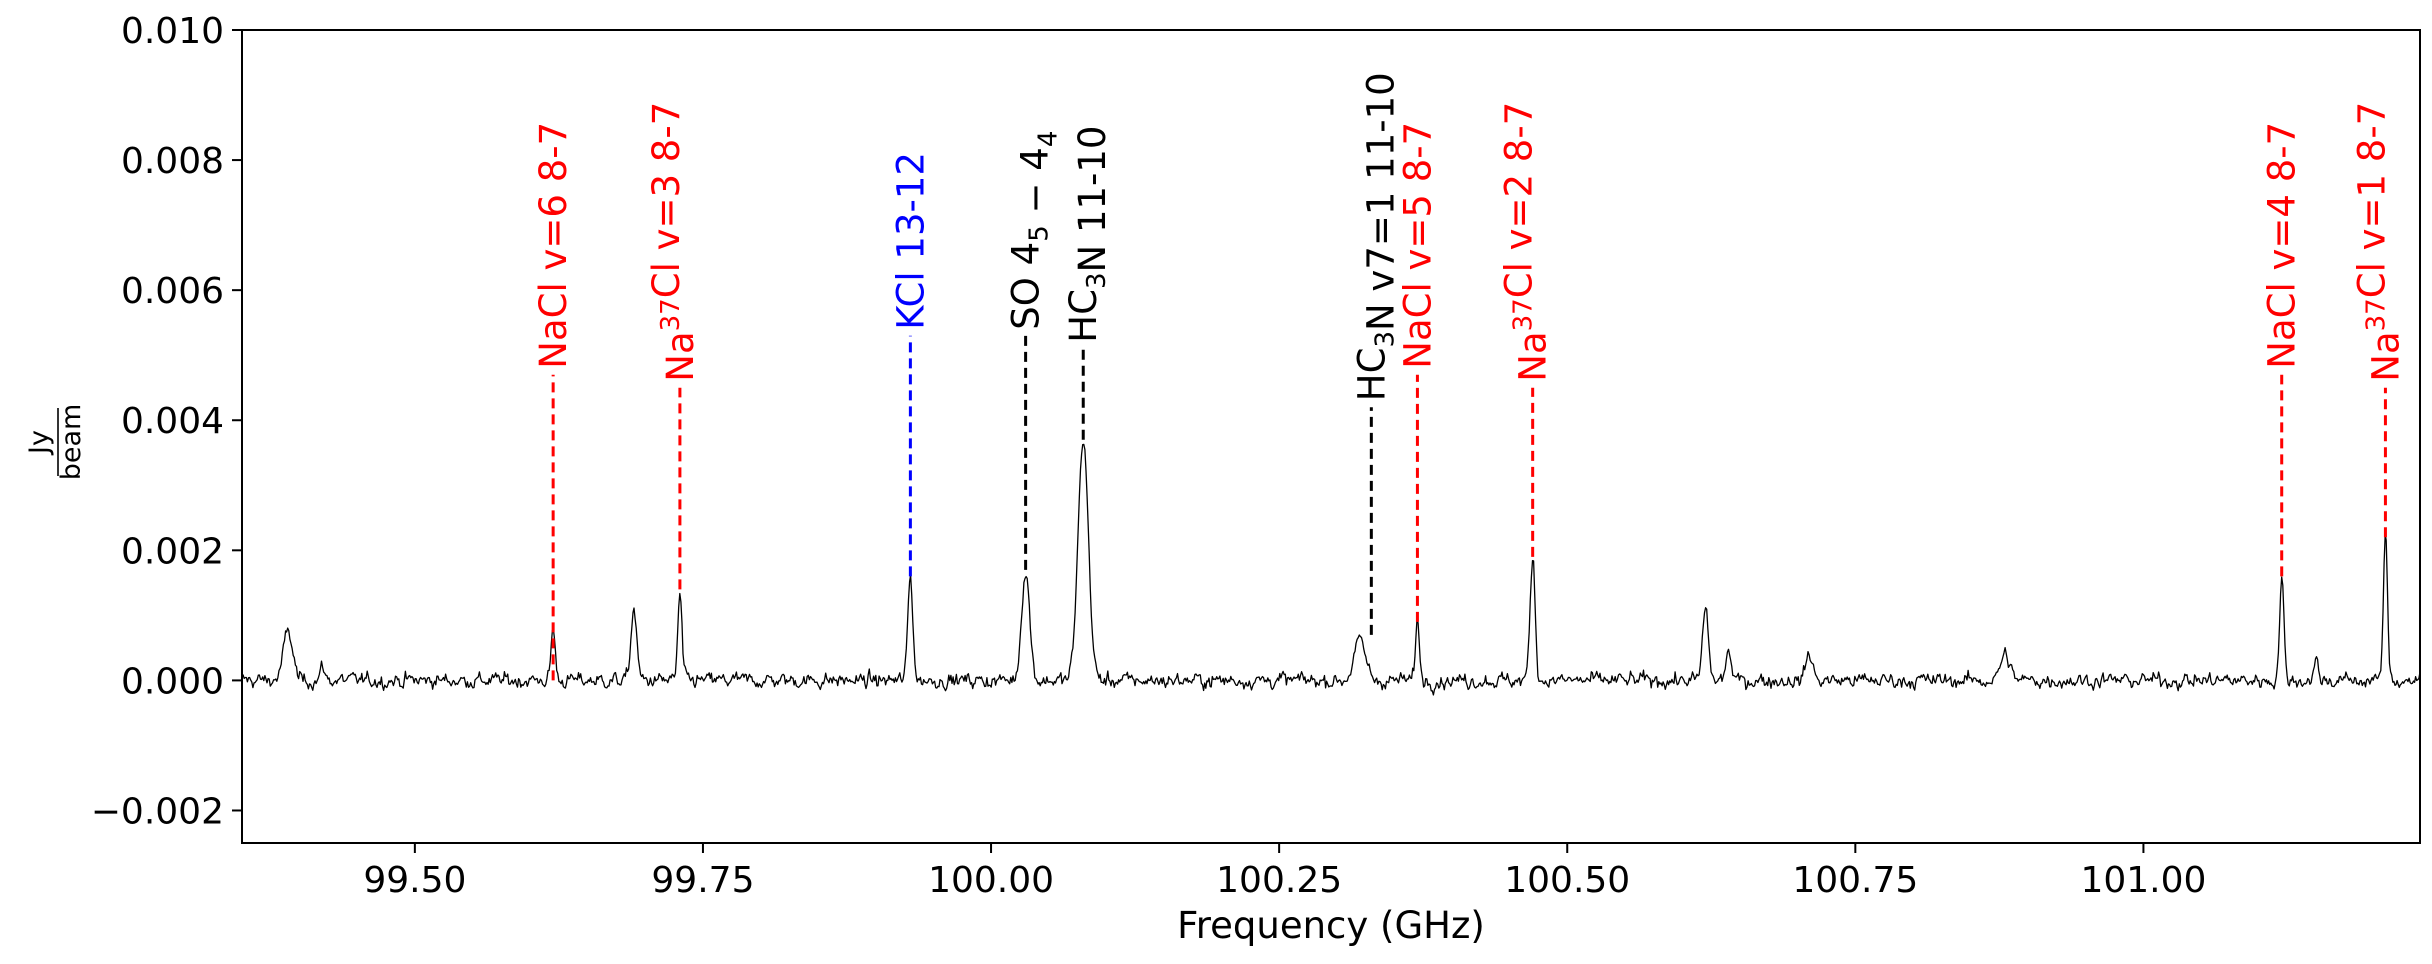  What do you see at coordinates (172, 421) in the screenshot?
I see `y-tick-label: 0.004` at bounding box center [172, 421].